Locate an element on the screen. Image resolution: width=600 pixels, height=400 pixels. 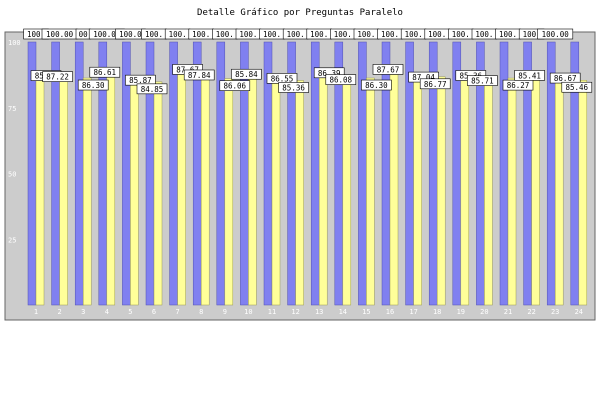
value-label: 85.84 is located at coordinates (246, 74).